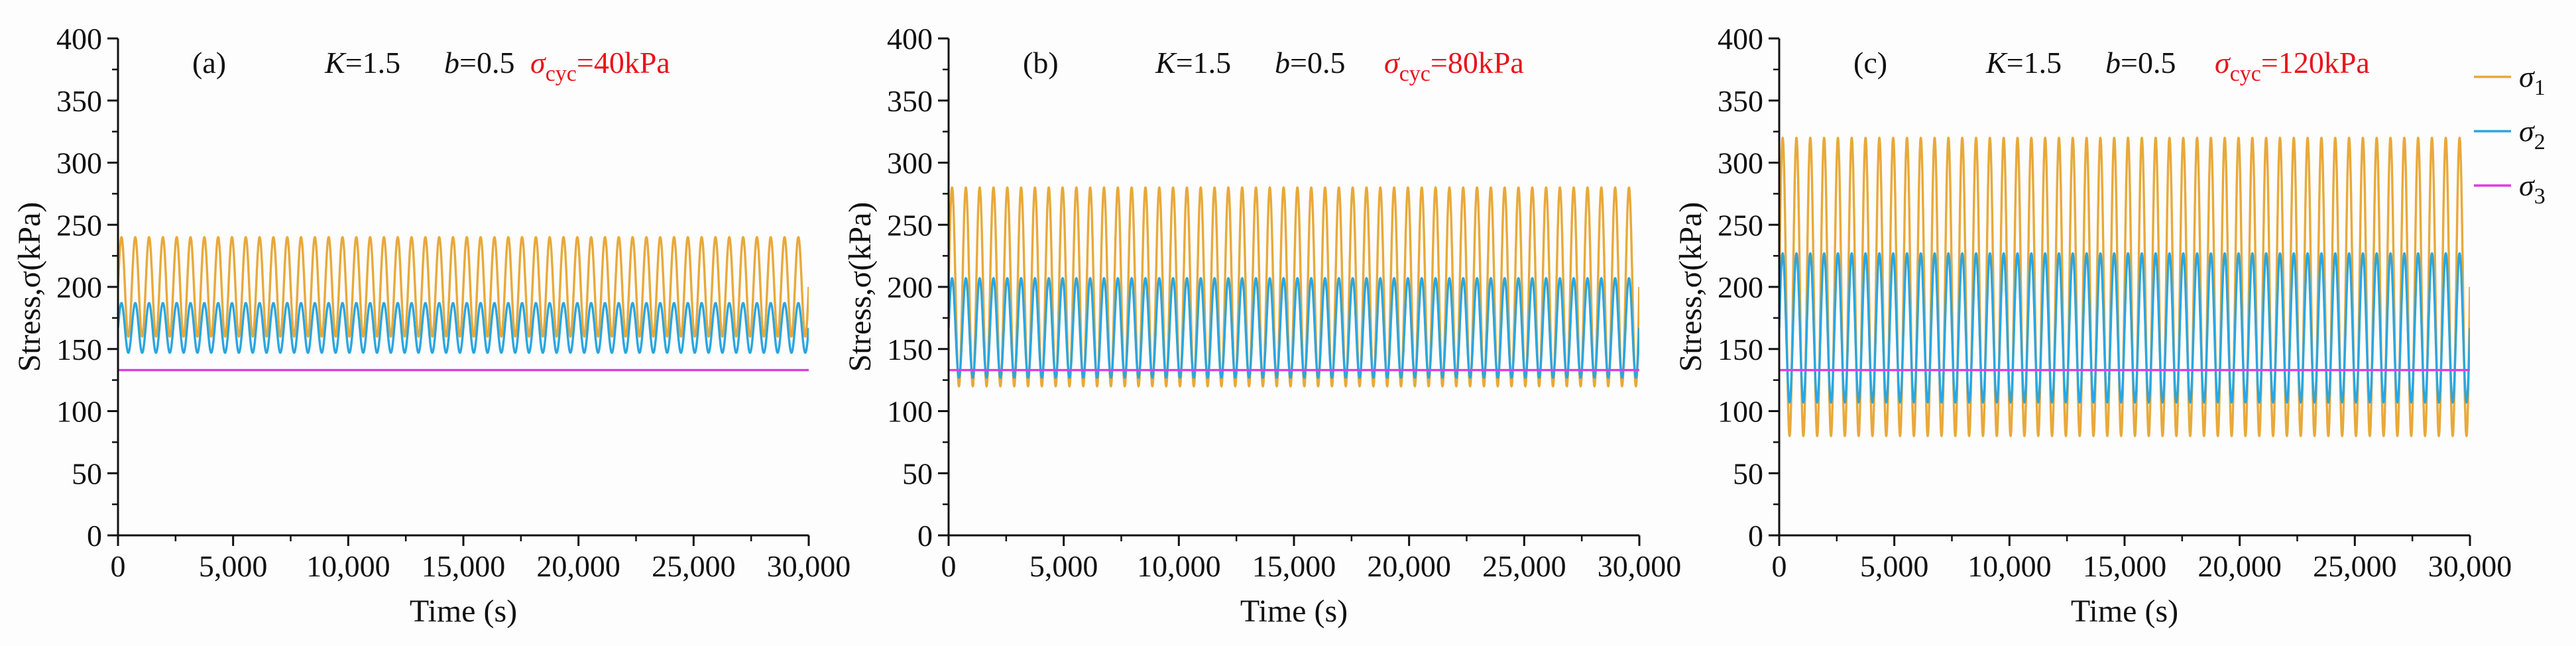 The width and height of the screenshot is (2576, 646). I want to click on panel-tag: (a), so click(209, 63).